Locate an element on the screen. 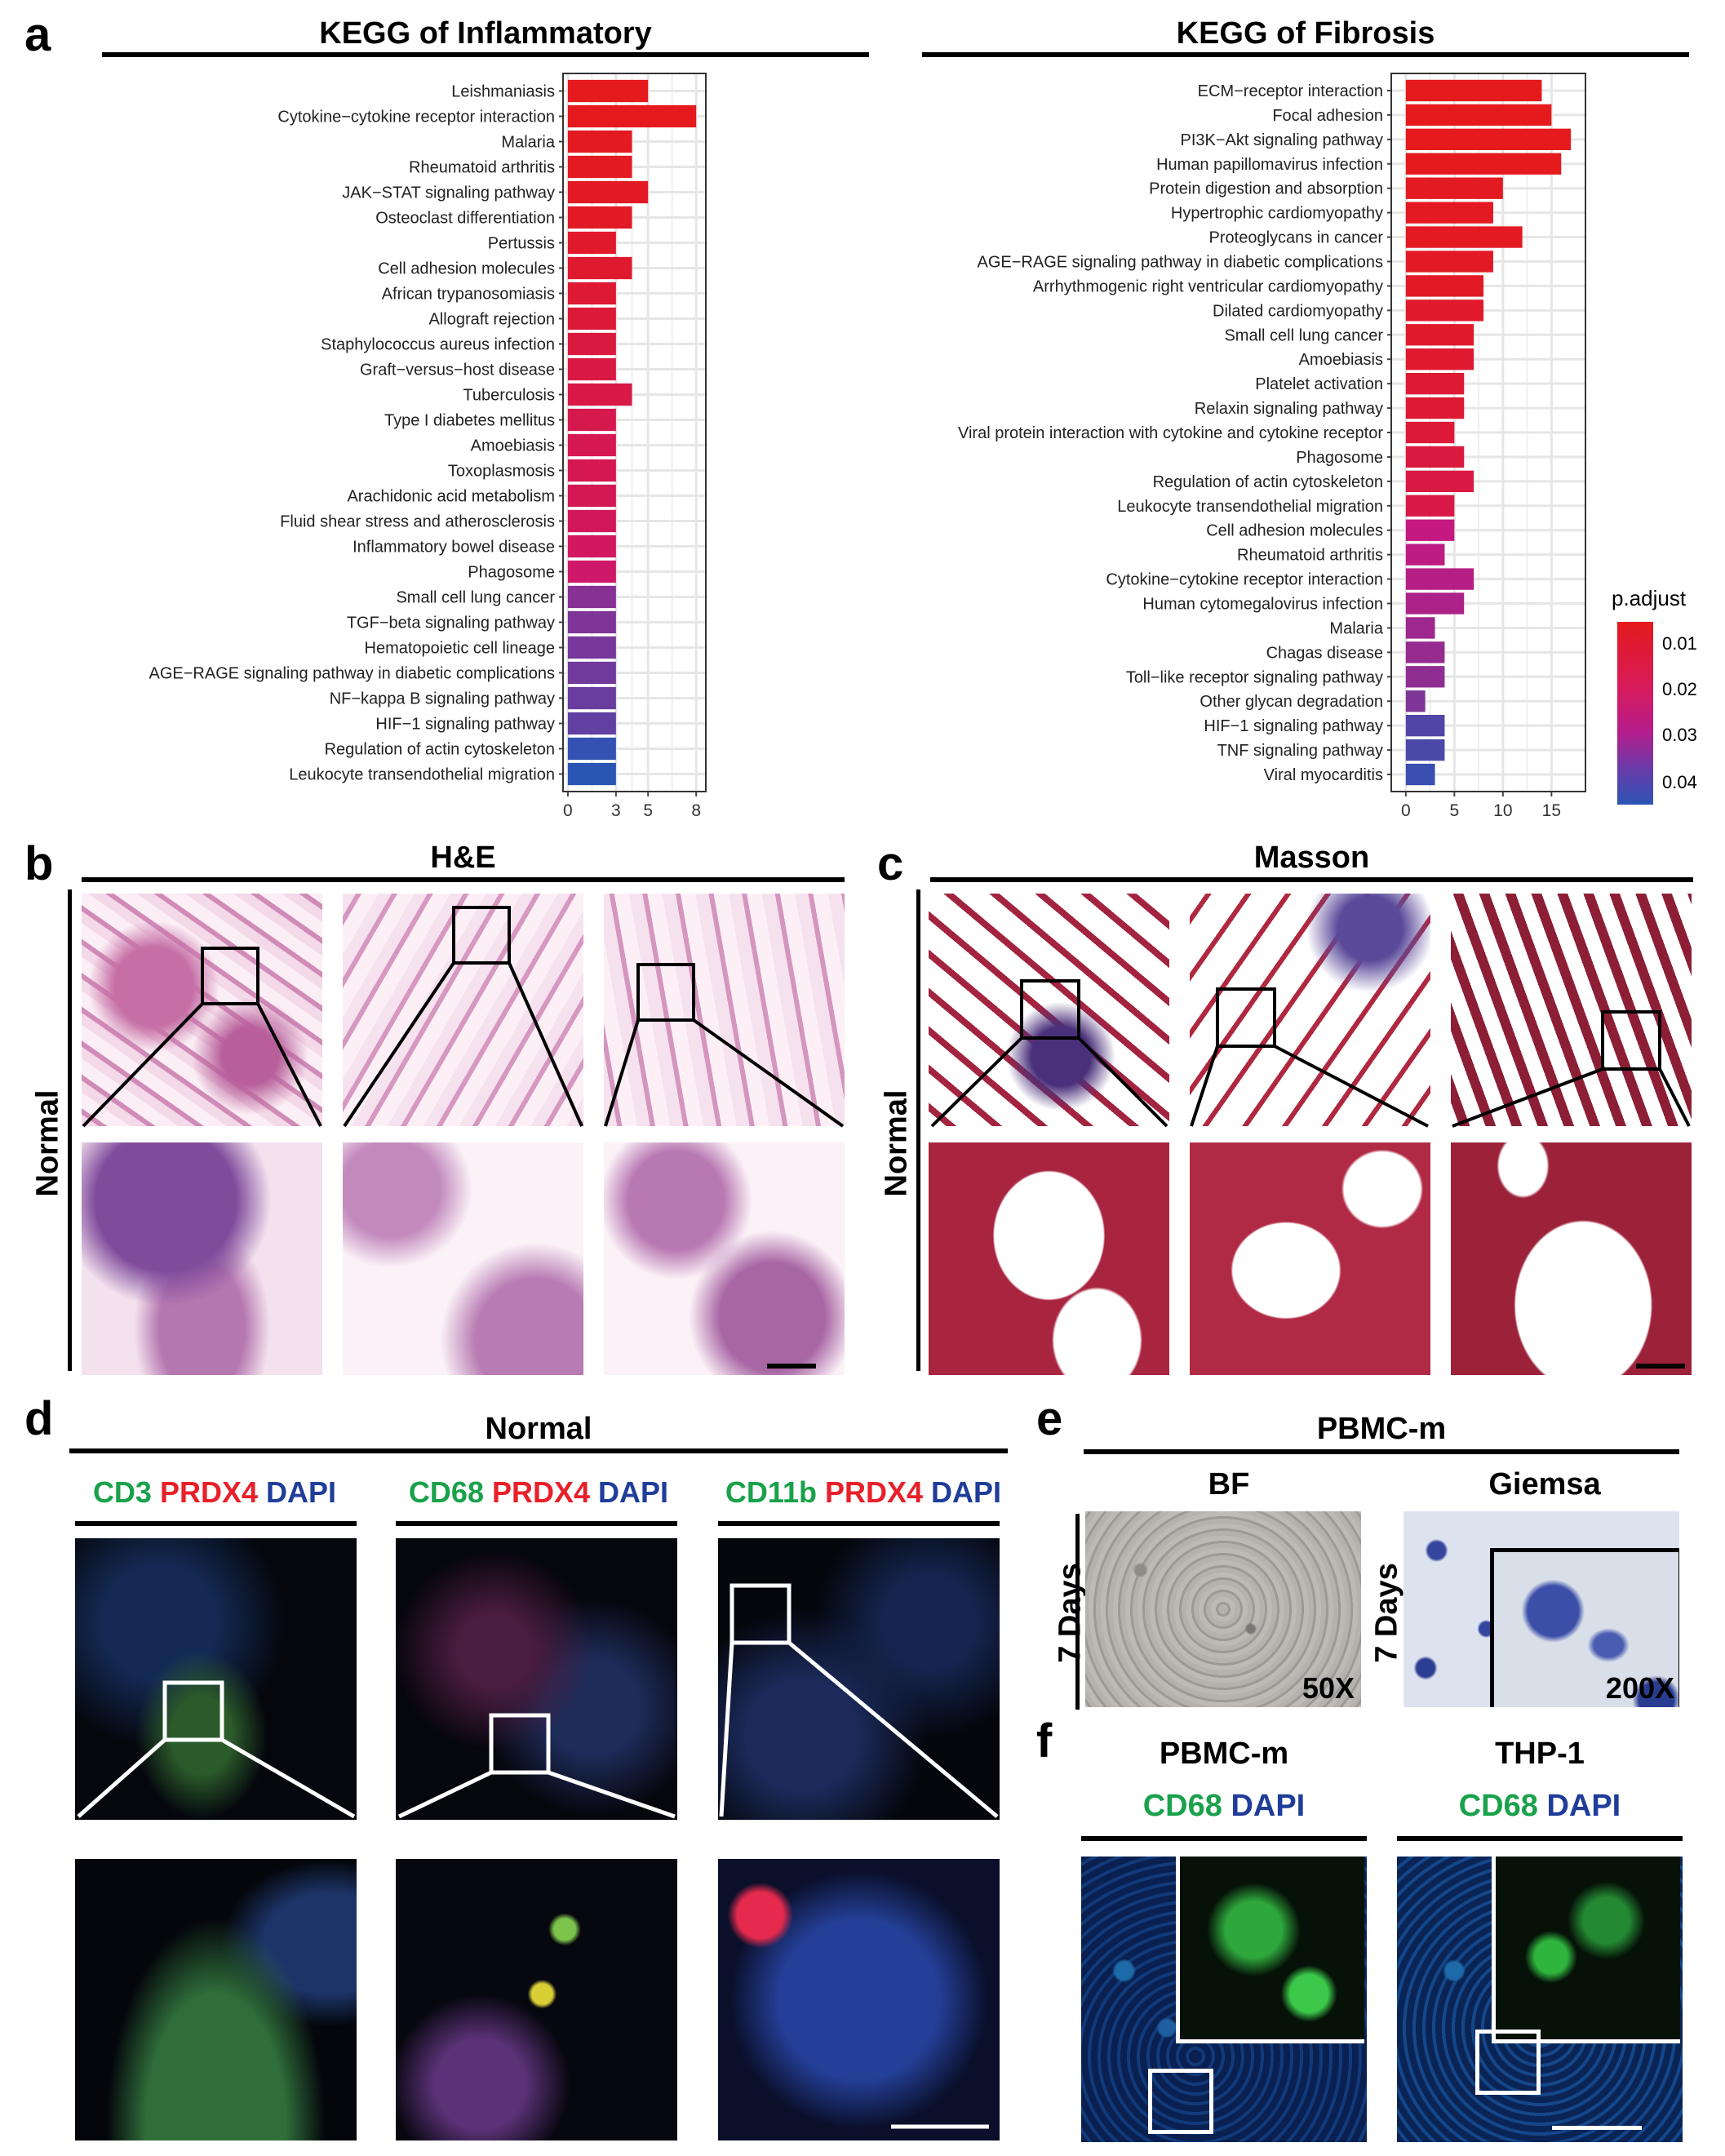  category-label: Tuberculosis is located at coordinates (509, 396).